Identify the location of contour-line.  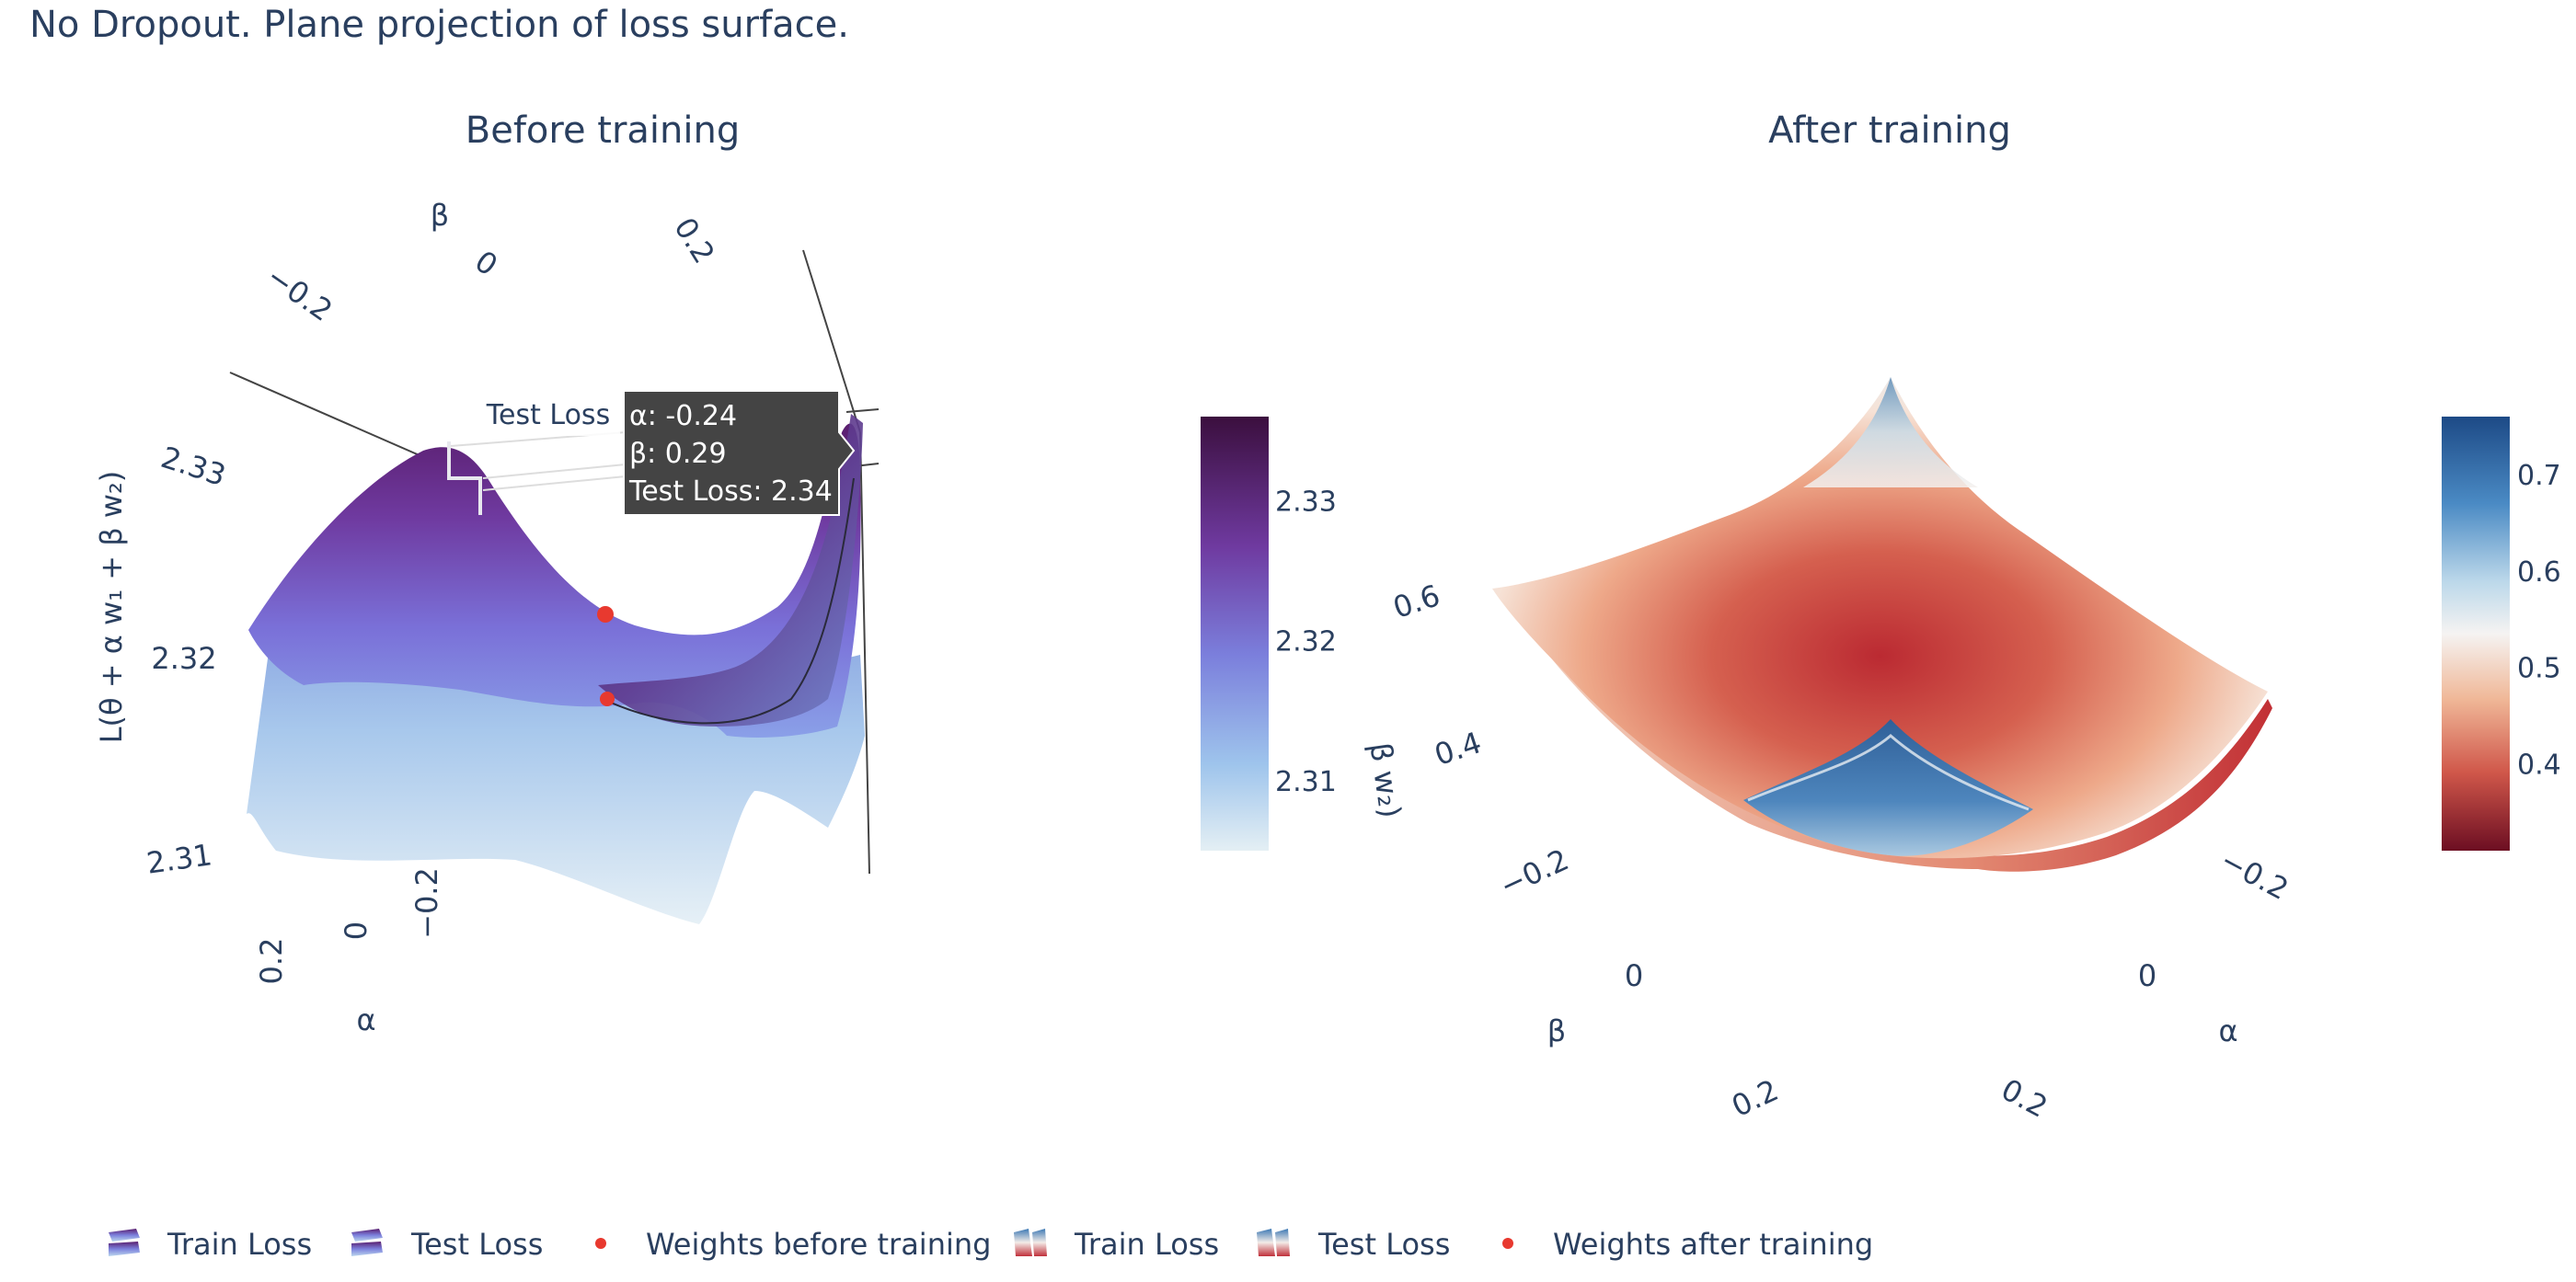
(728, 601).